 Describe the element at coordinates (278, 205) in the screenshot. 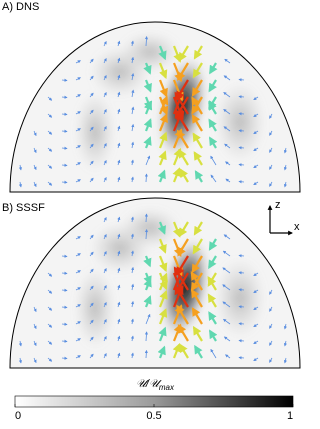

I see `z-label: z` at that location.